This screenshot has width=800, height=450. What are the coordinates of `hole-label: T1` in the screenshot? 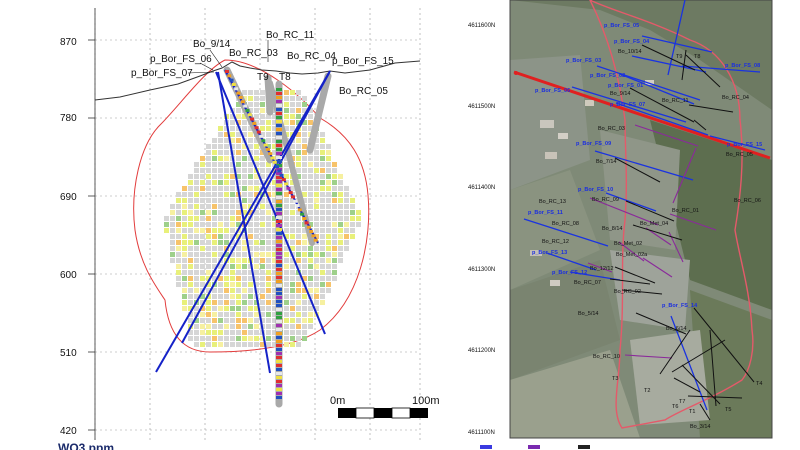 It's located at (692, 412).